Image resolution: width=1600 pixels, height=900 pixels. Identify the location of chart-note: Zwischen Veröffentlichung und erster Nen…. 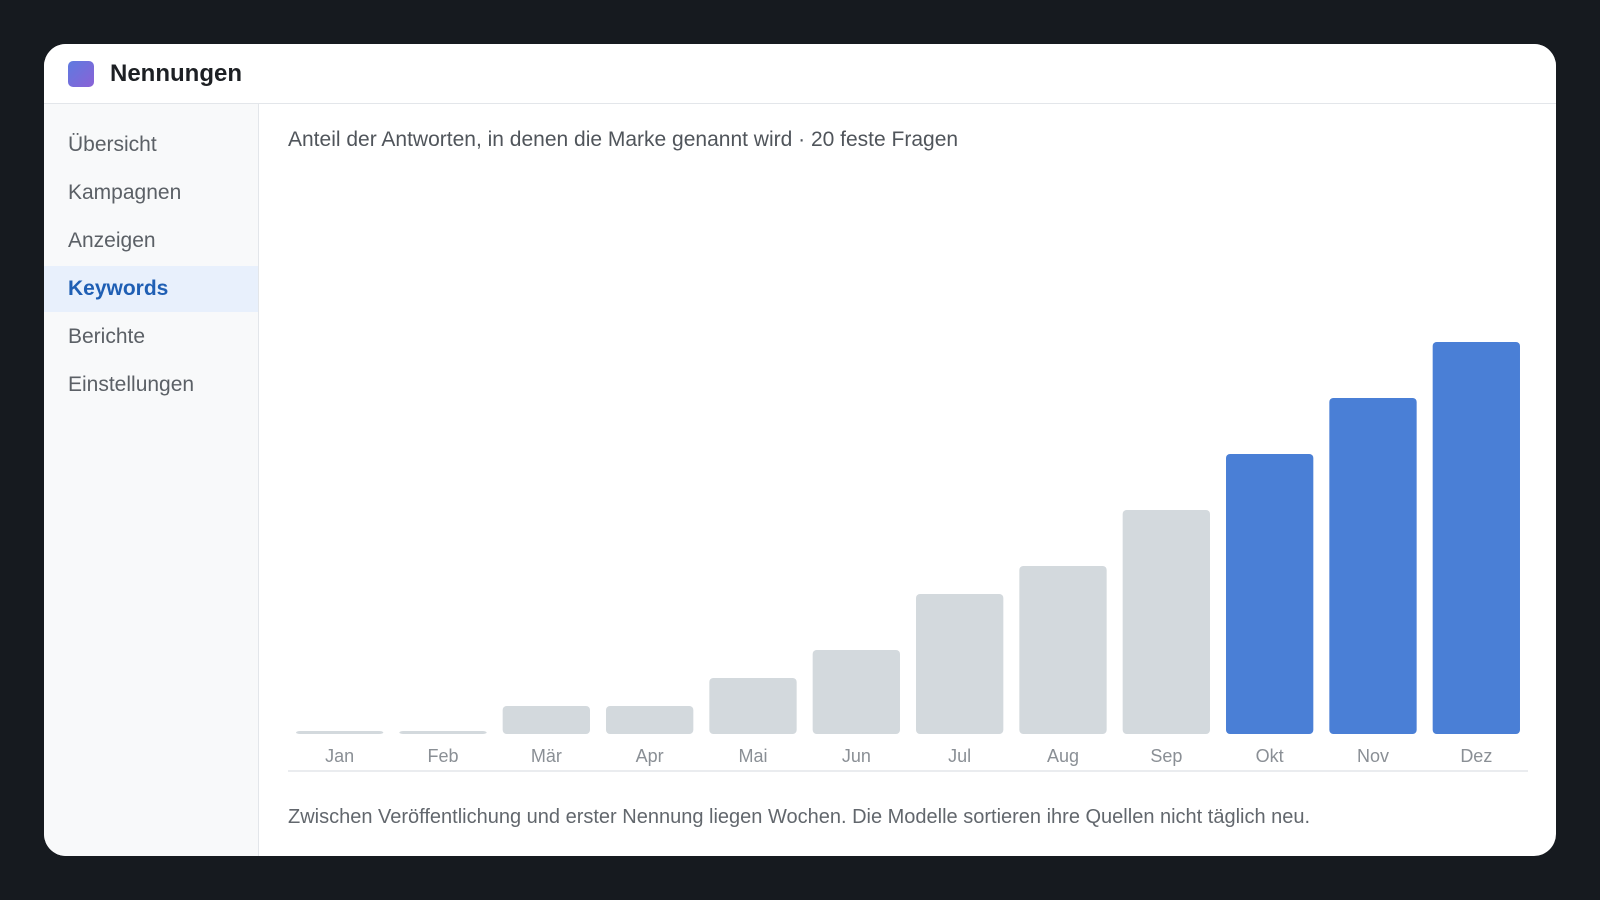
(799, 817).